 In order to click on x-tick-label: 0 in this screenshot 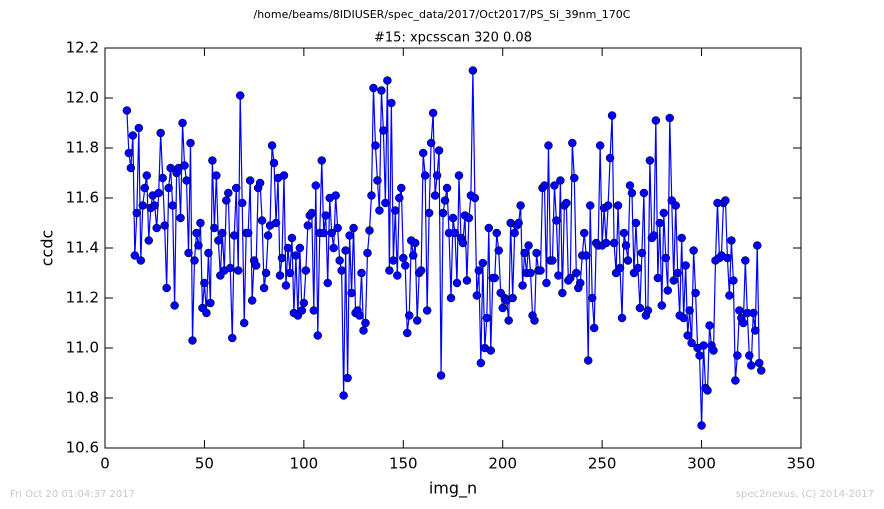, I will do `click(105, 464)`.